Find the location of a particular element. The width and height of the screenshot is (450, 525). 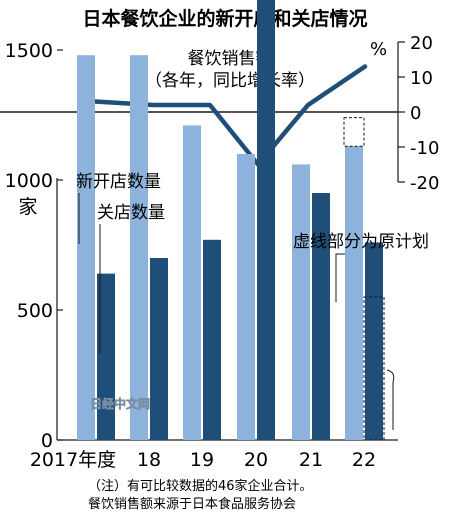

line-chart-title: 餐饮销售额 is located at coordinates (230, 59).